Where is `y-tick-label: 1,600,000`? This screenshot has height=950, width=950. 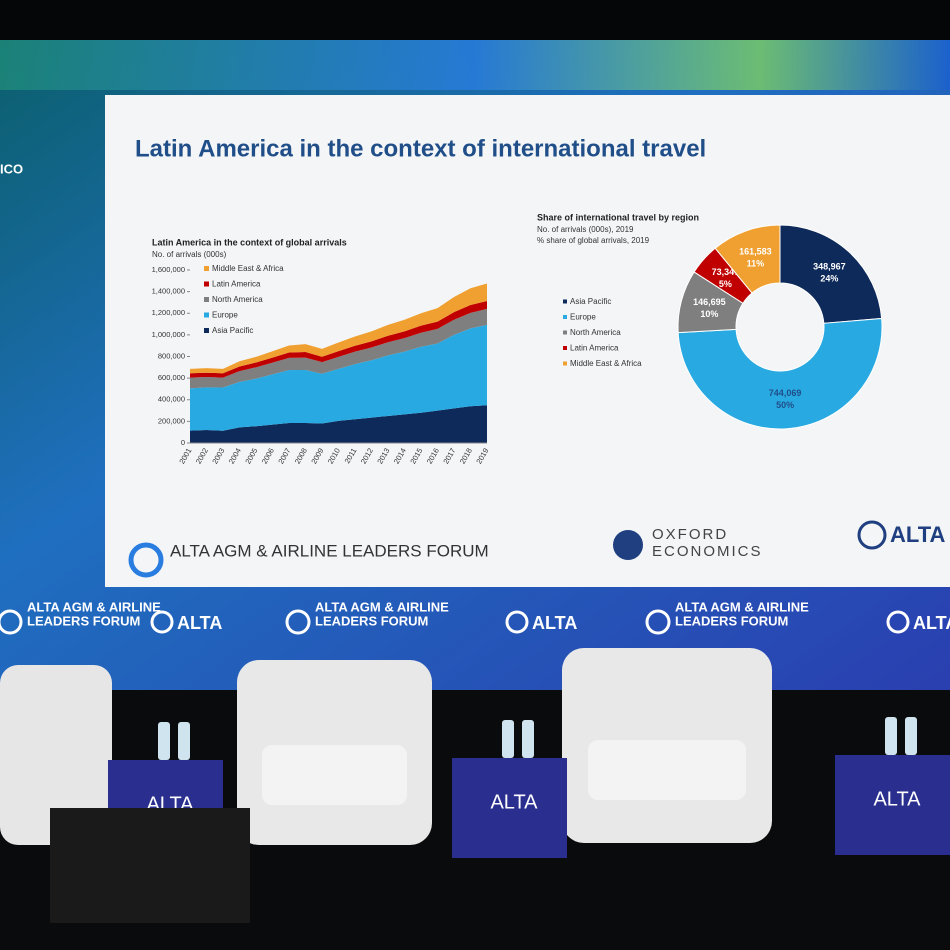 y-tick-label: 1,600,000 is located at coordinates (168, 269).